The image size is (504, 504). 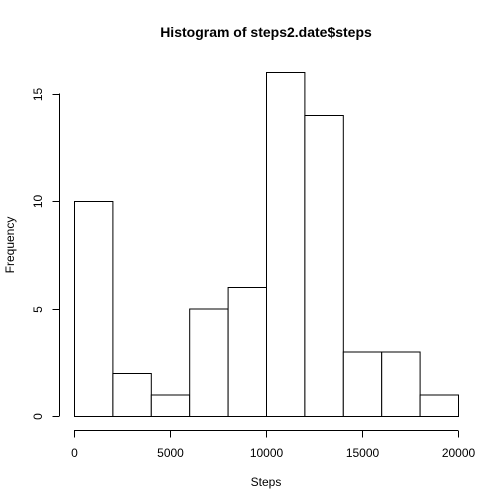 I want to click on x-axis-label: Steps, so click(x=266, y=482).